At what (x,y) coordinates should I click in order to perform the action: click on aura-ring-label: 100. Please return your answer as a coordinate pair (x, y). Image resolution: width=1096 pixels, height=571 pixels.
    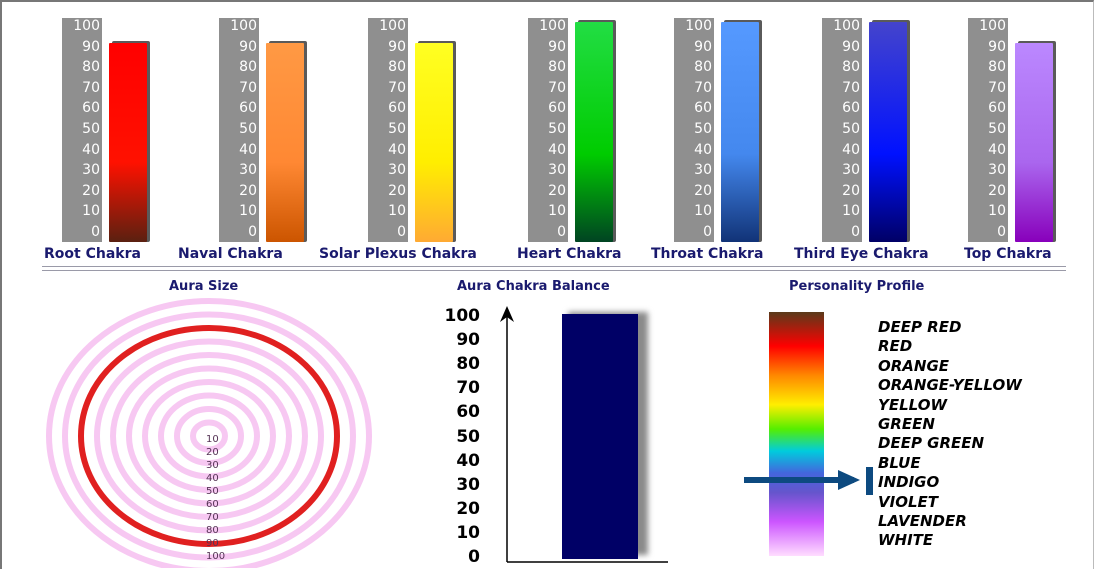
    Looking at the image, I should click on (216, 556).